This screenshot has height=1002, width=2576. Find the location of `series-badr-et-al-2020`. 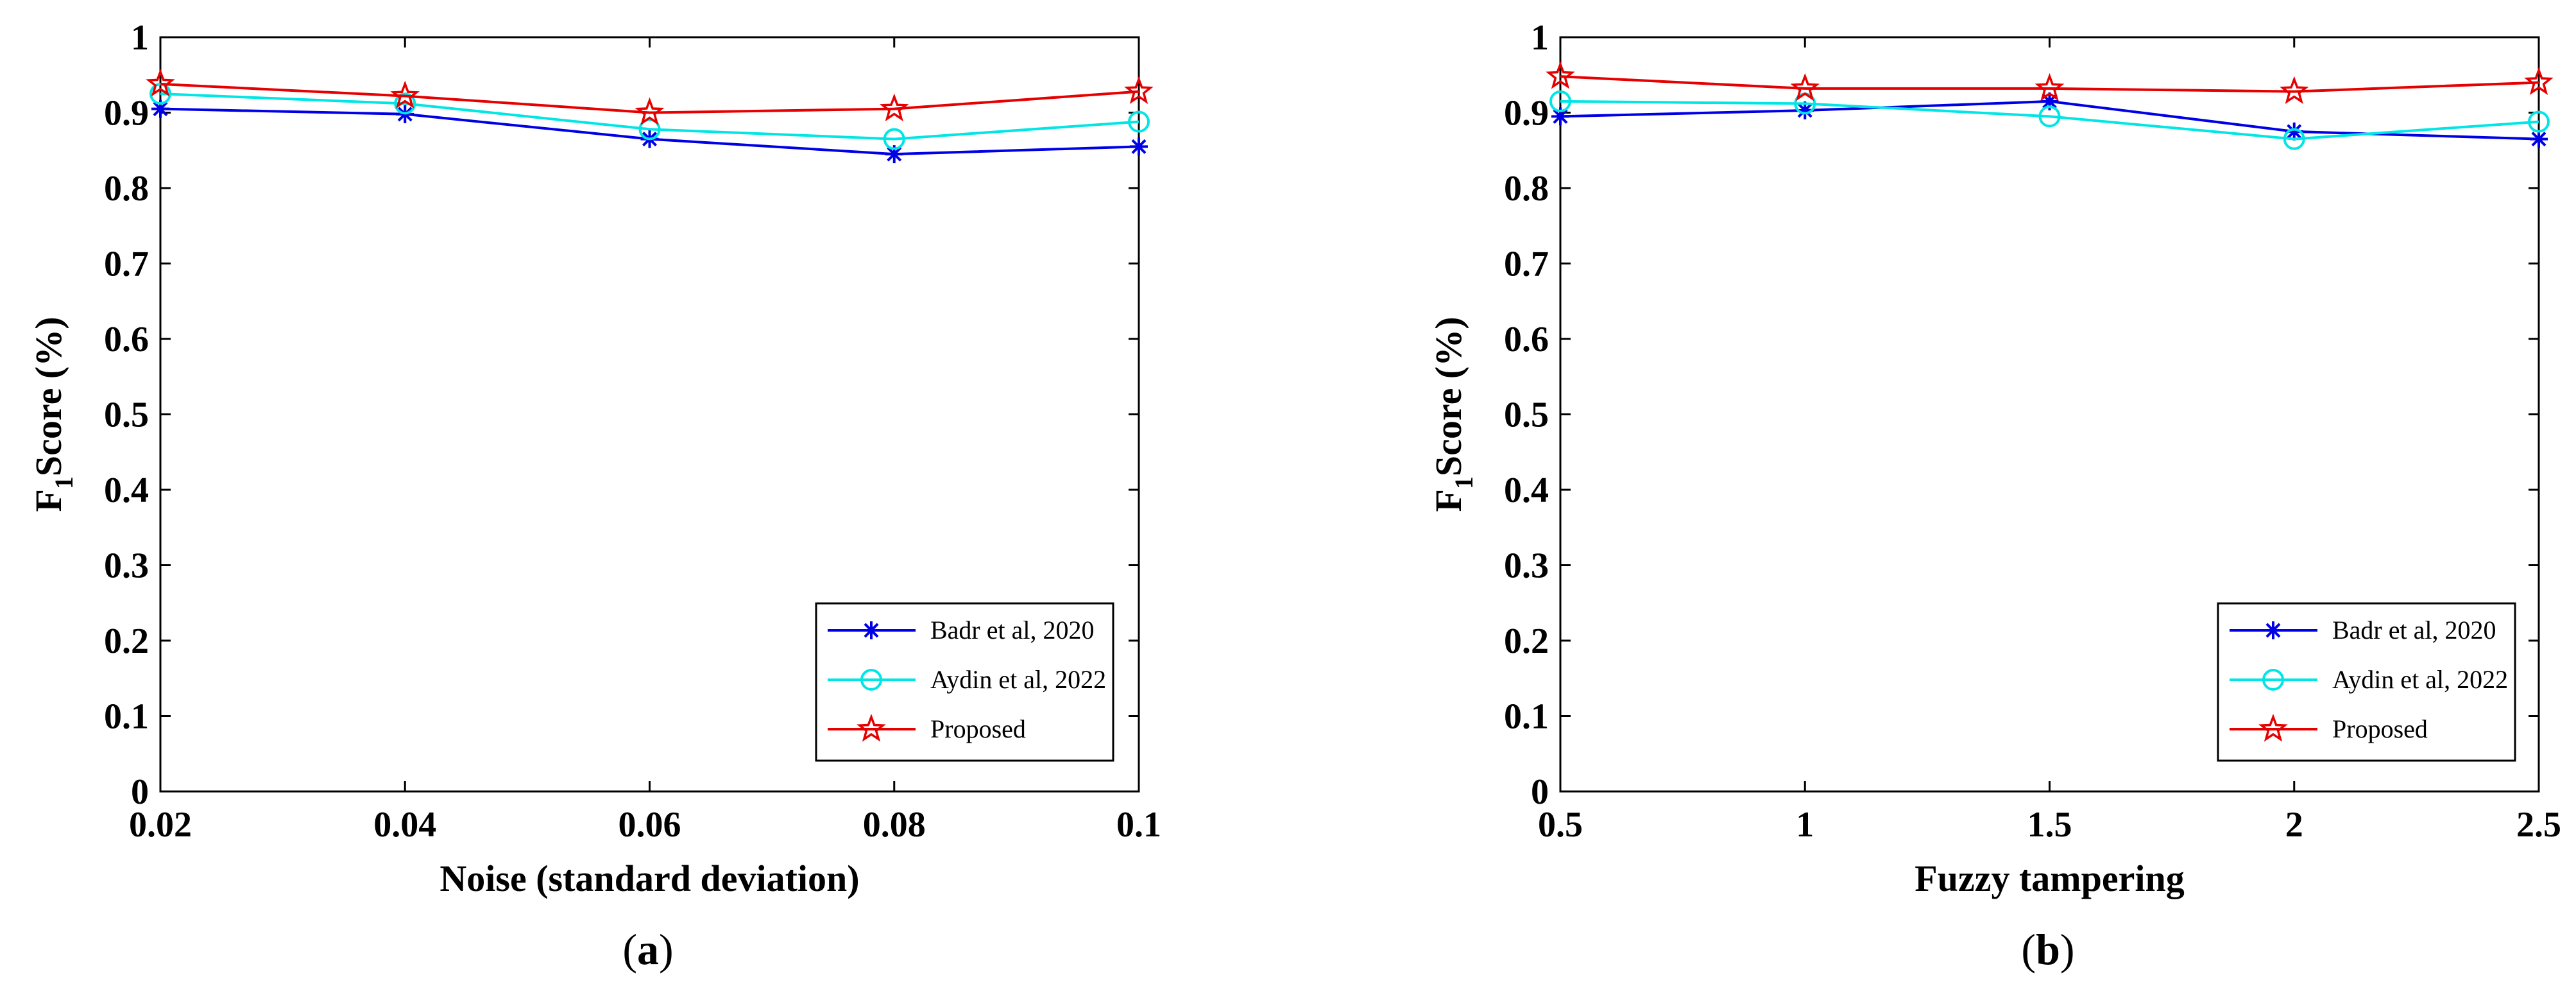

series-badr-et-al-2020 is located at coordinates (2049, 120).